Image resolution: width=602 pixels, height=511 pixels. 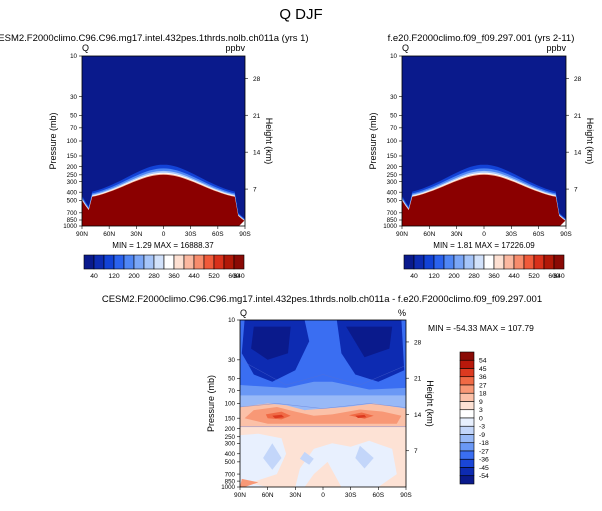 I want to click on colorbar-label: -3, so click(x=482, y=427).